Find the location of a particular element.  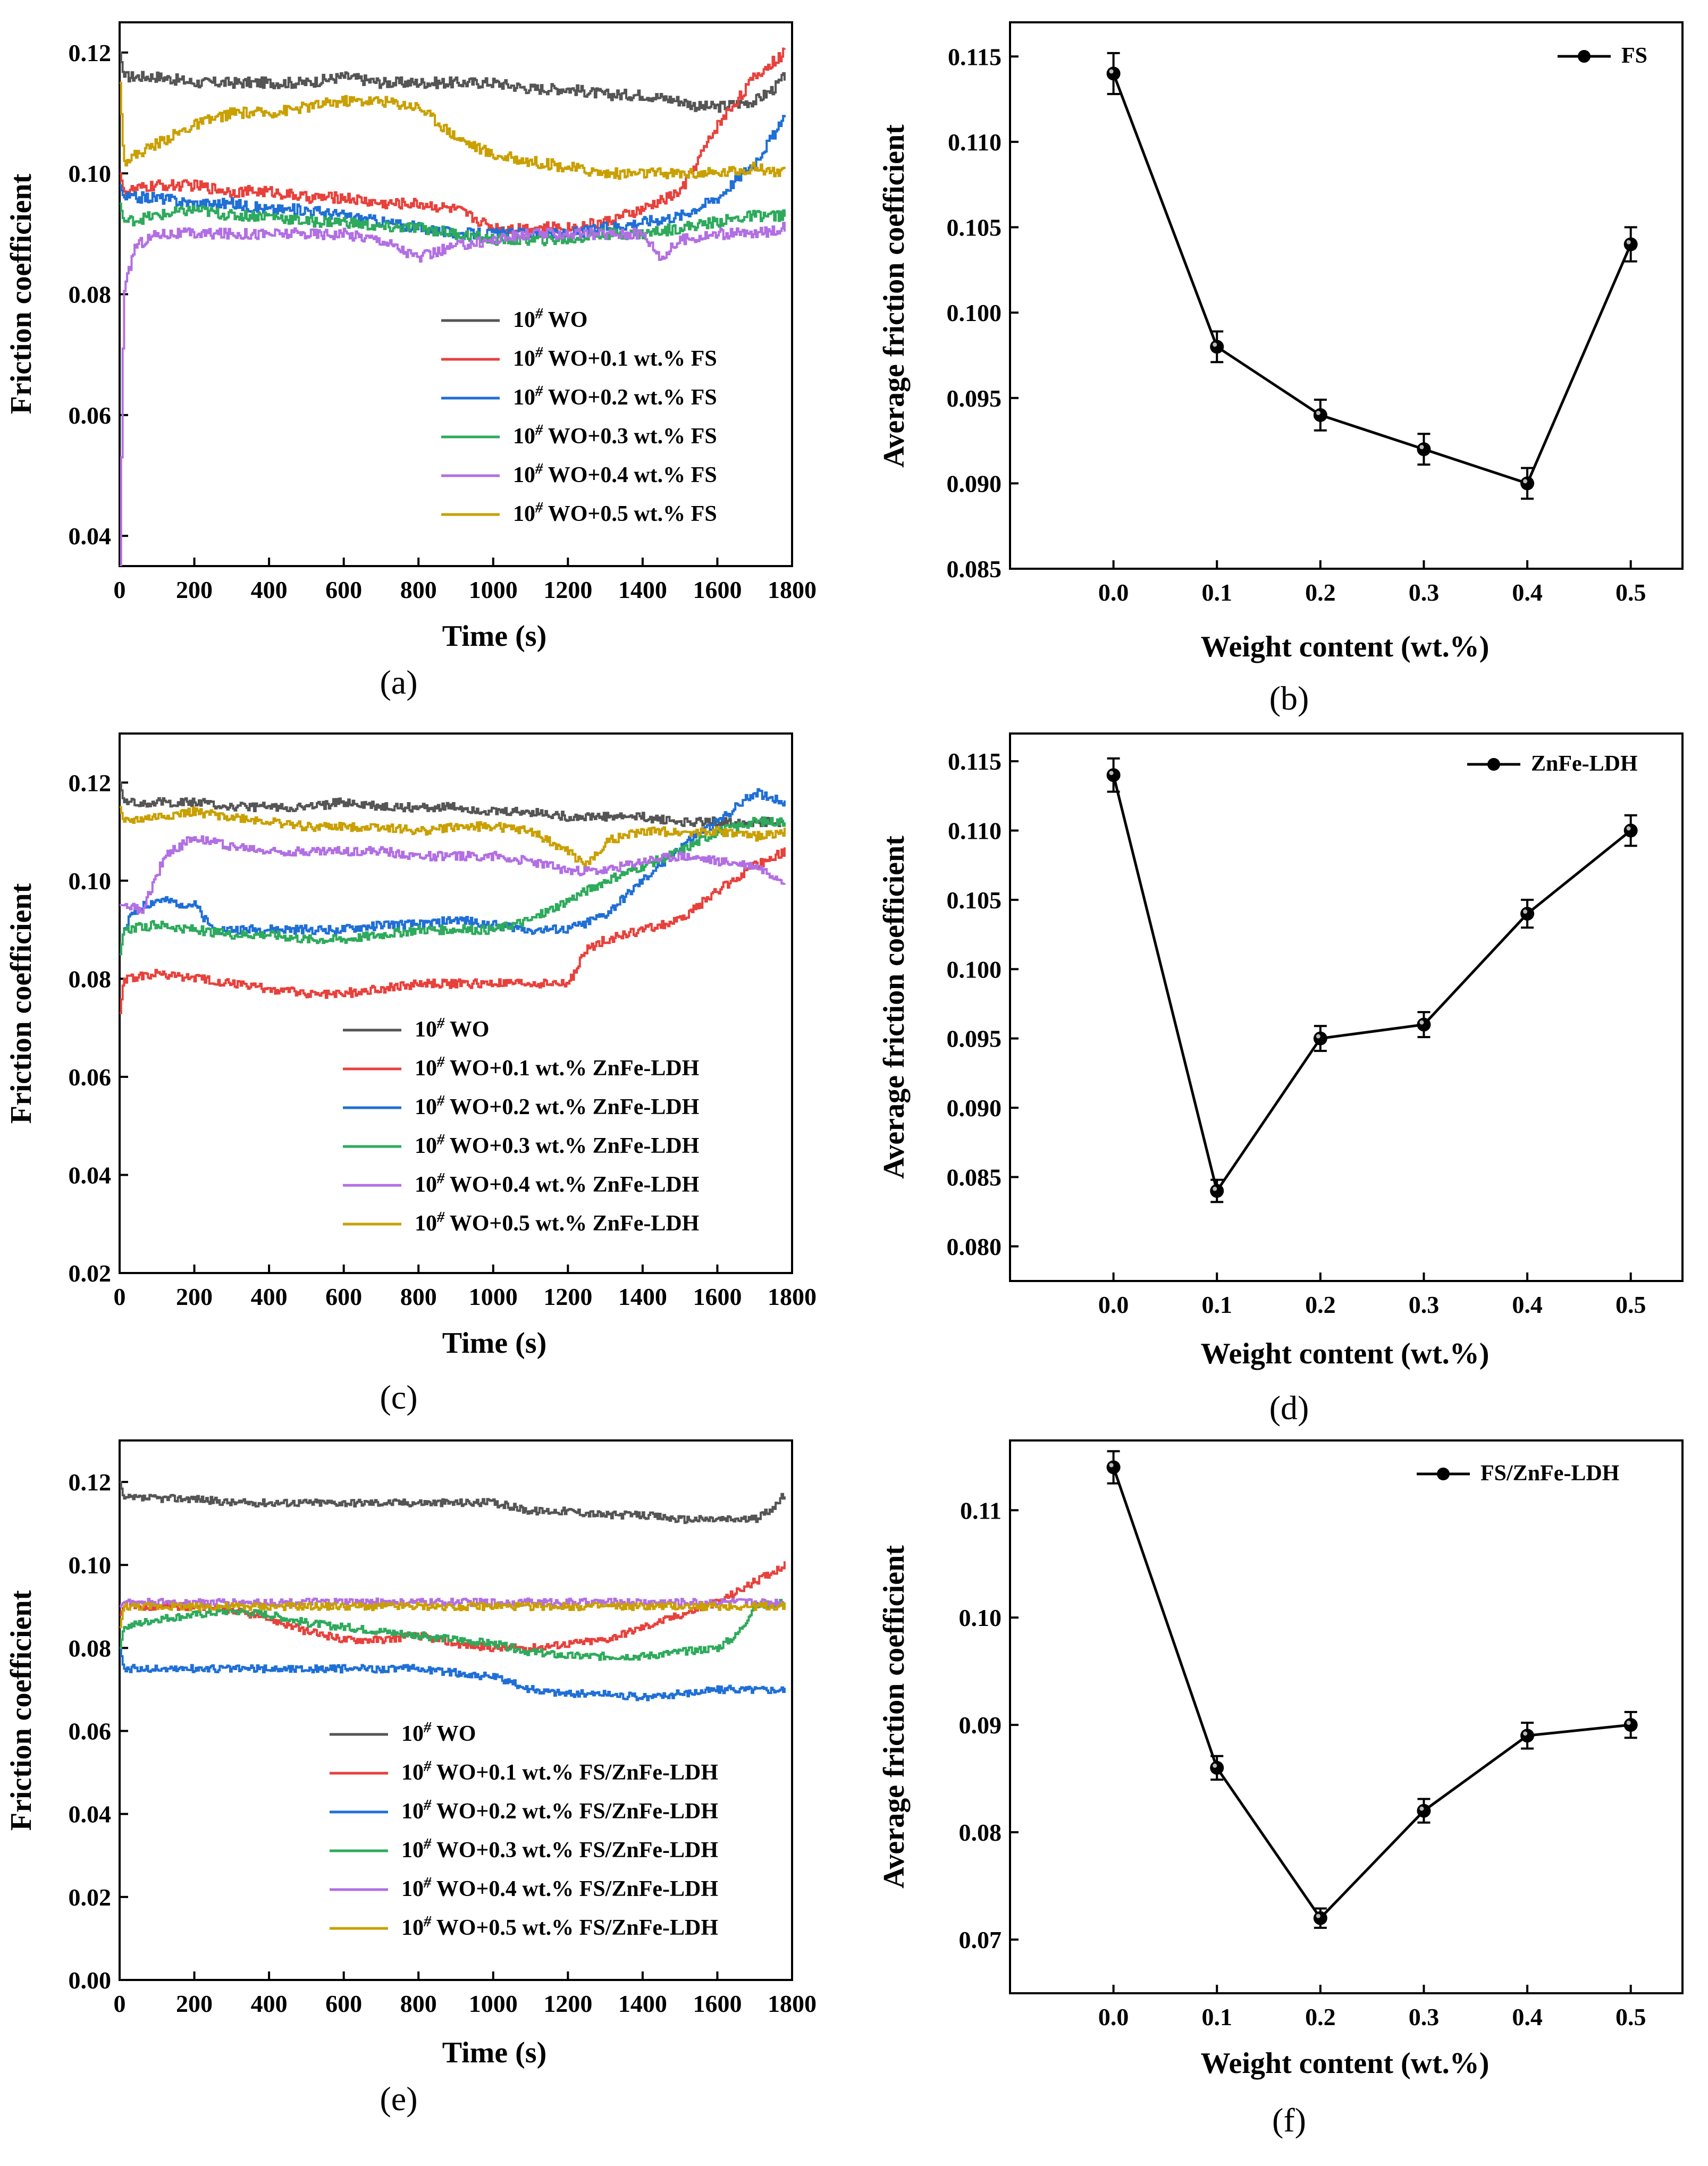

x-tick-label: 0.5 is located at coordinates (1631, 2016).